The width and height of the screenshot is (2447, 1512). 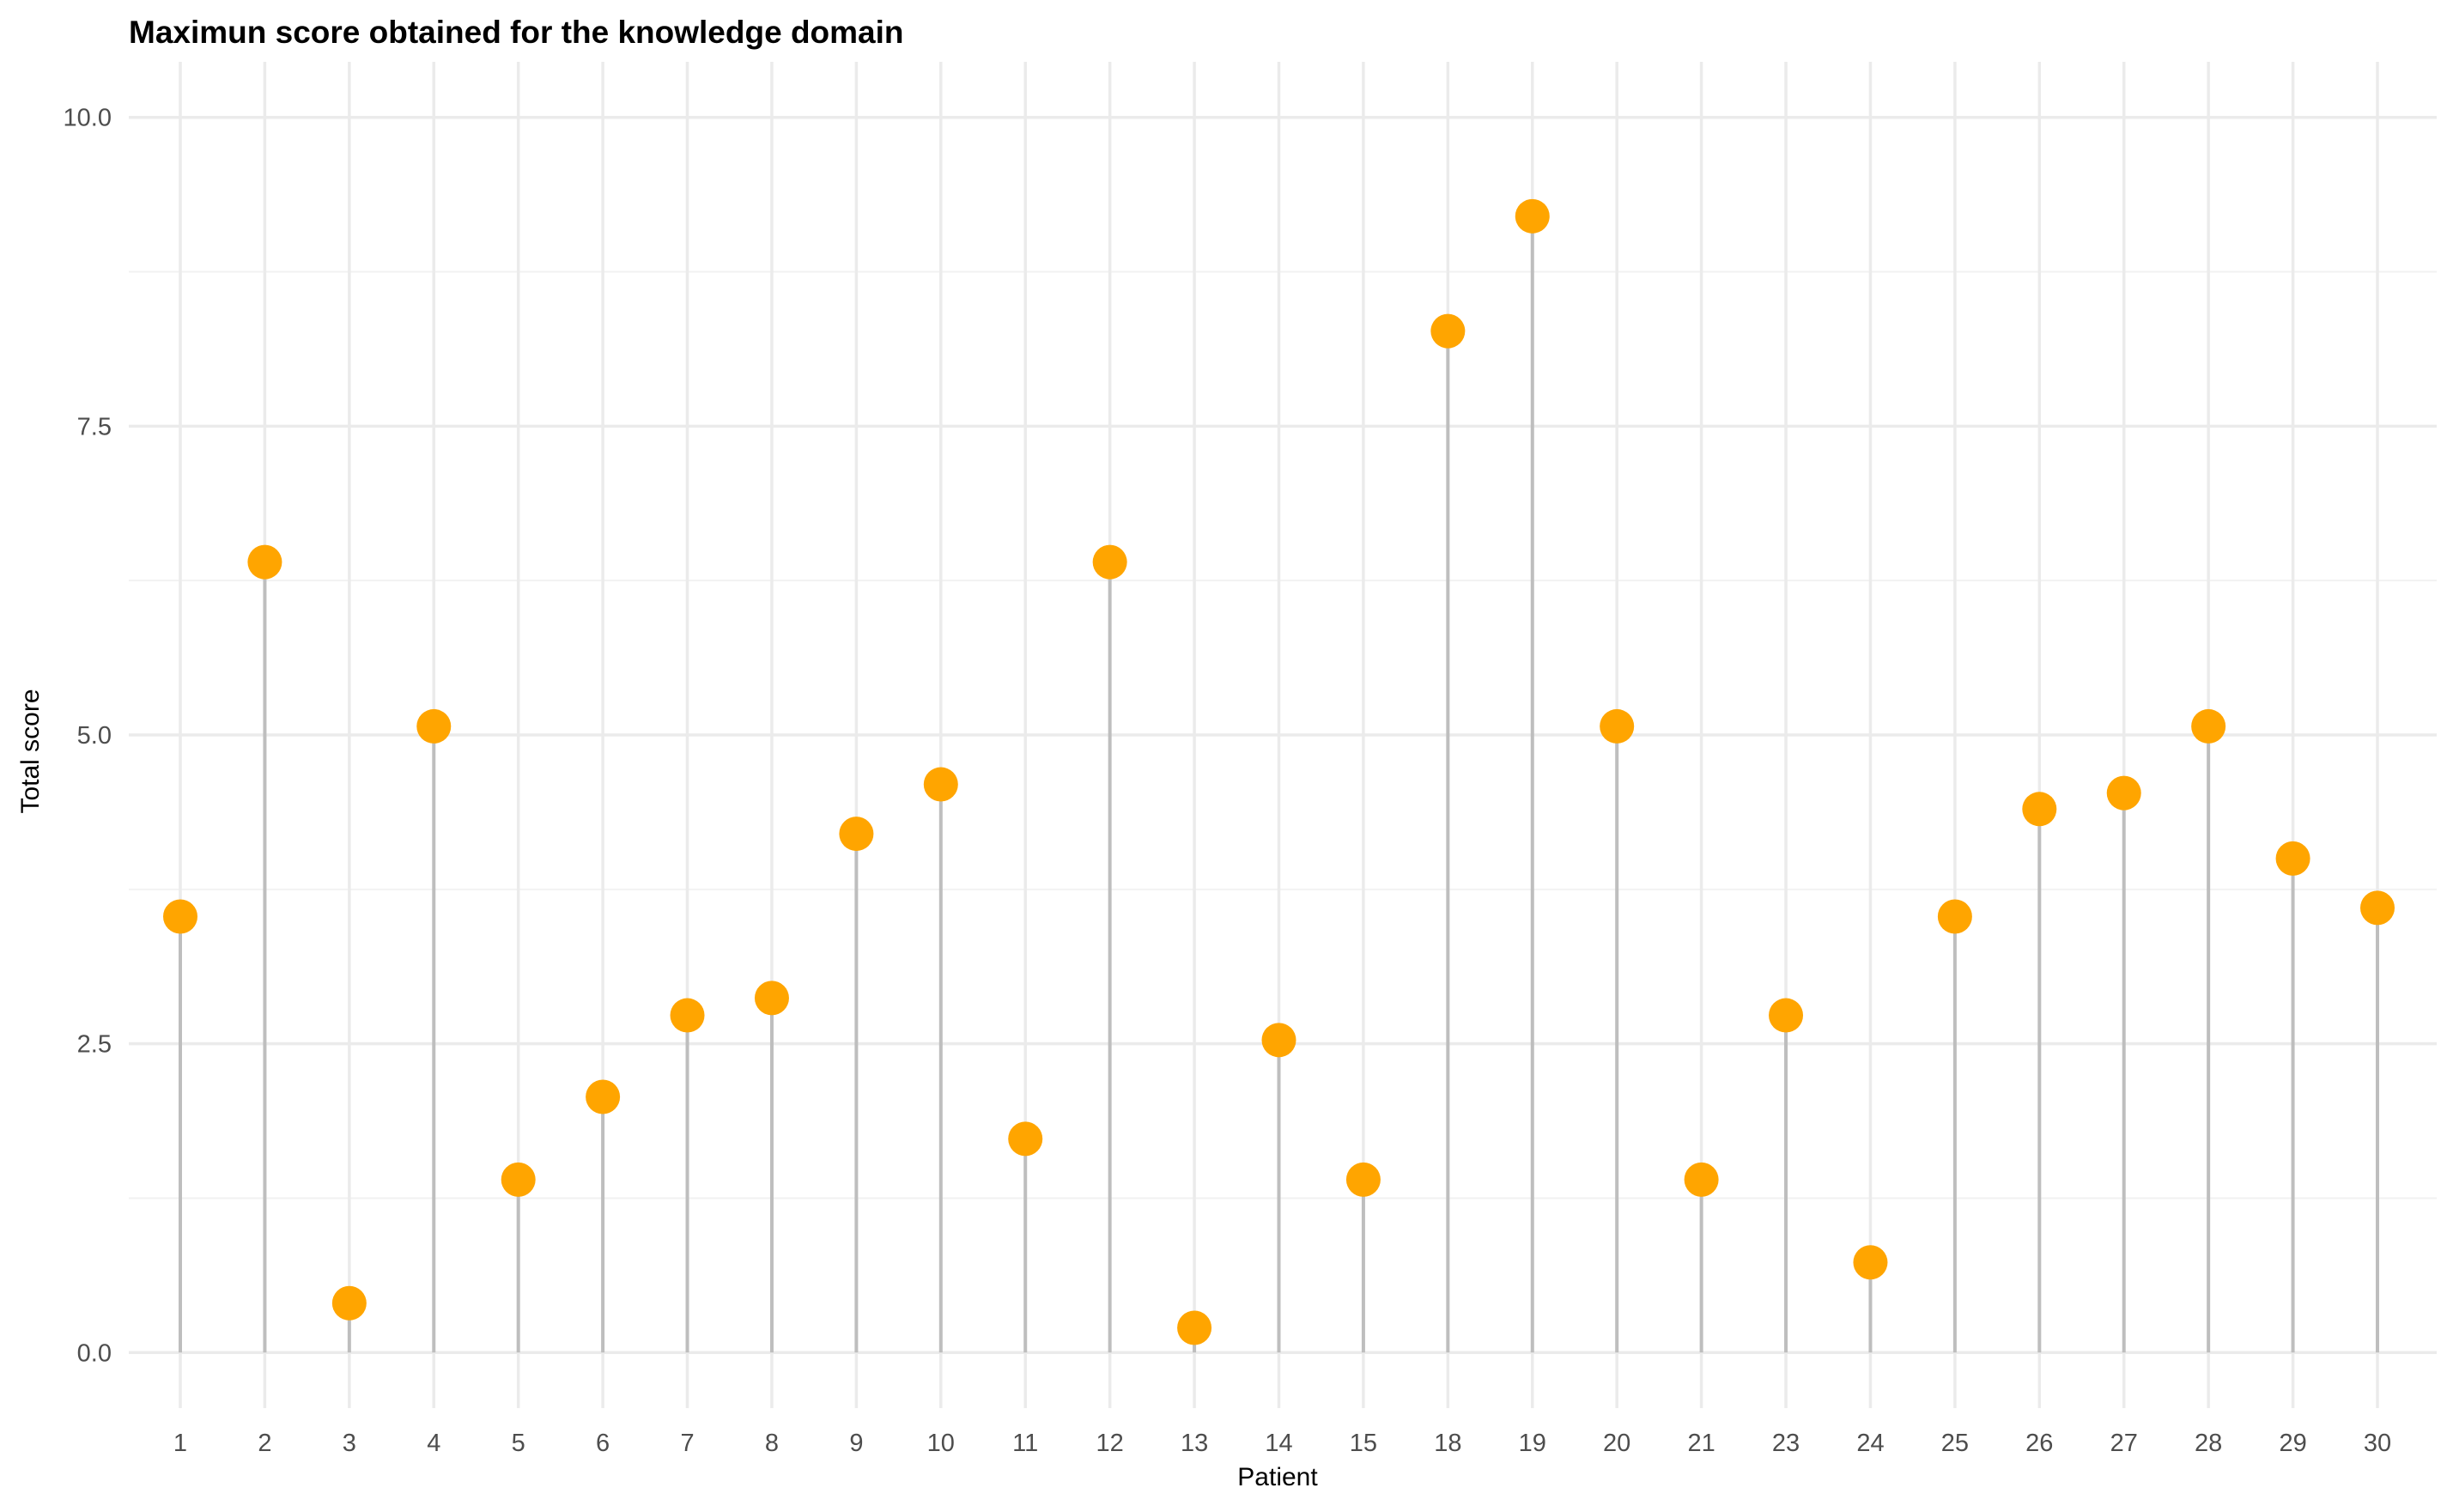 I want to click on y-tick-label: 2.5, so click(x=94, y=1045).